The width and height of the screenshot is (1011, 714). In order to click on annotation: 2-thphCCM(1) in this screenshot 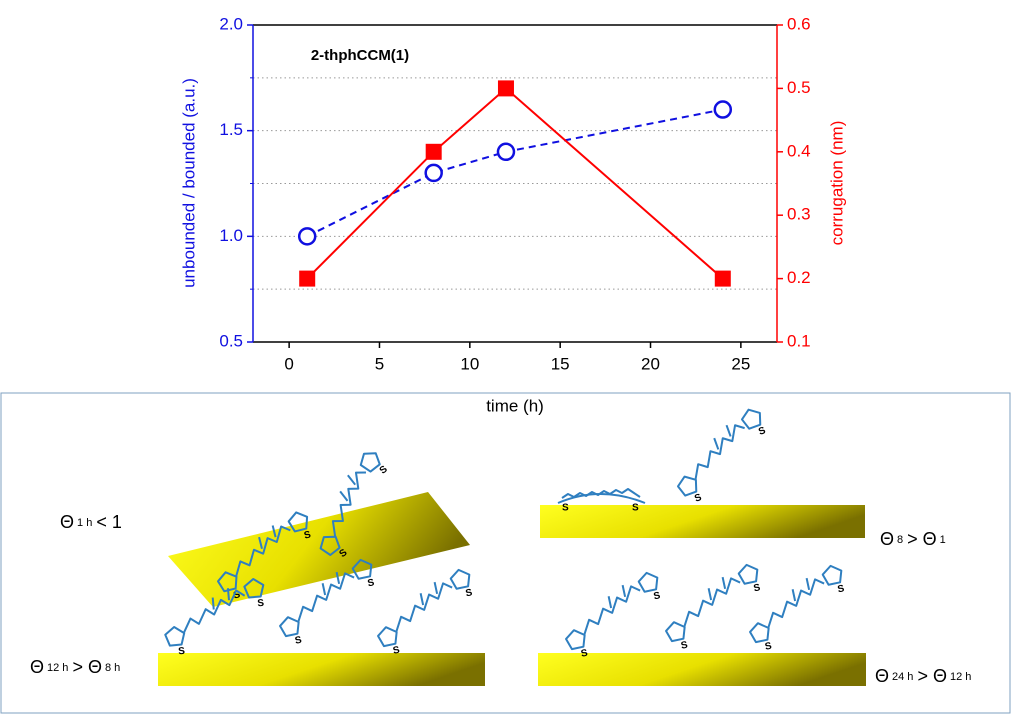, I will do `click(360, 55)`.